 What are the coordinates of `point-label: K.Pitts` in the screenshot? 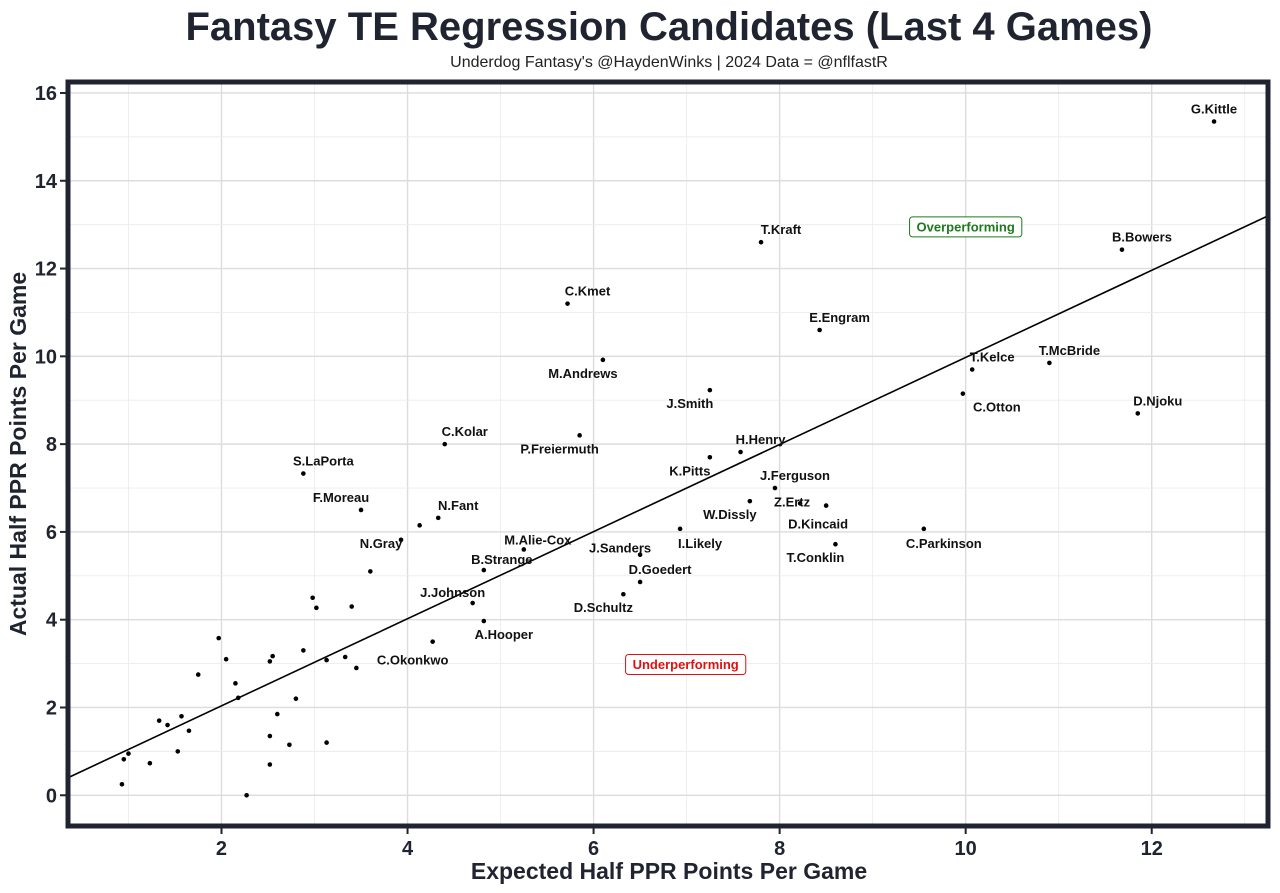 It's located at (689, 470).